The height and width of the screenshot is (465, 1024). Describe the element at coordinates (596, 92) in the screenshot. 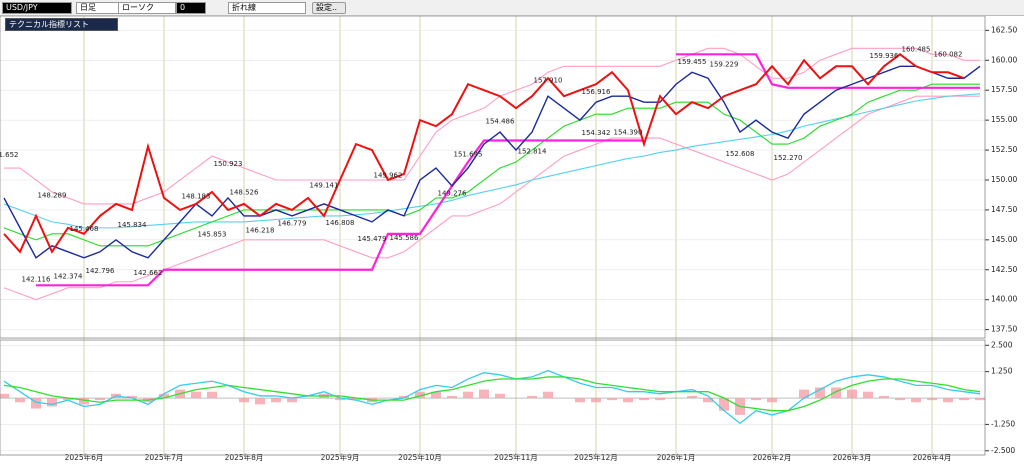

I see `price-label: 156.916` at that location.